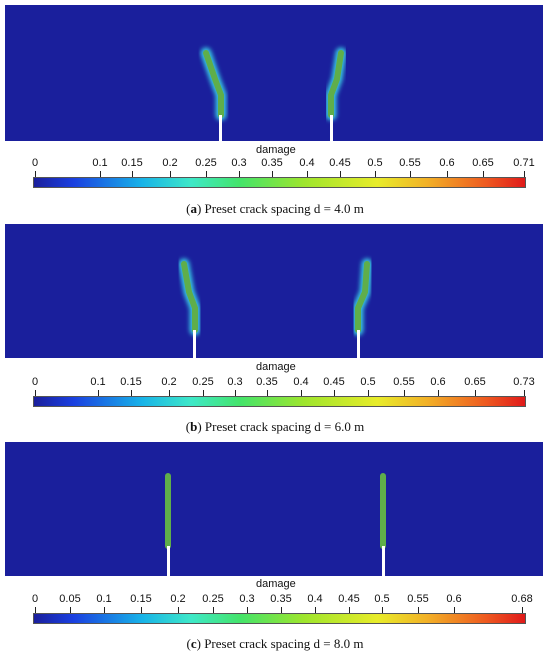  Describe the element at coordinates (275, 308) in the screenshot. I see `damage-contour-b` at that location.